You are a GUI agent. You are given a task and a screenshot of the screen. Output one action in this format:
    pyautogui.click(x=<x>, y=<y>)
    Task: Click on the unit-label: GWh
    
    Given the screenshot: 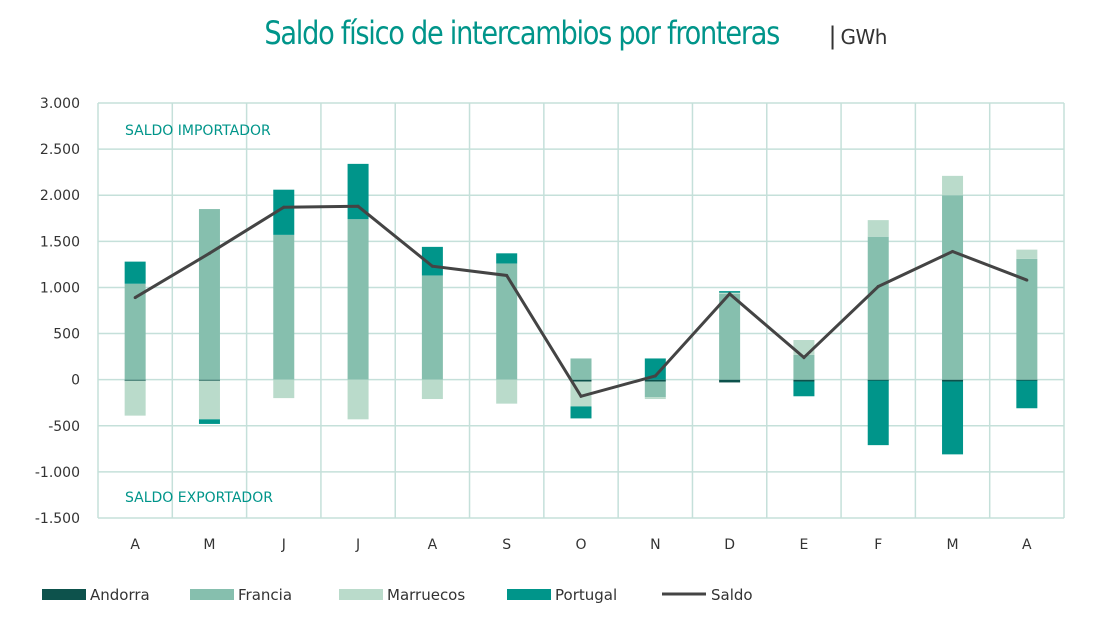 What is the action you would take?
    pyautogui.click(x=864, y=37)
    